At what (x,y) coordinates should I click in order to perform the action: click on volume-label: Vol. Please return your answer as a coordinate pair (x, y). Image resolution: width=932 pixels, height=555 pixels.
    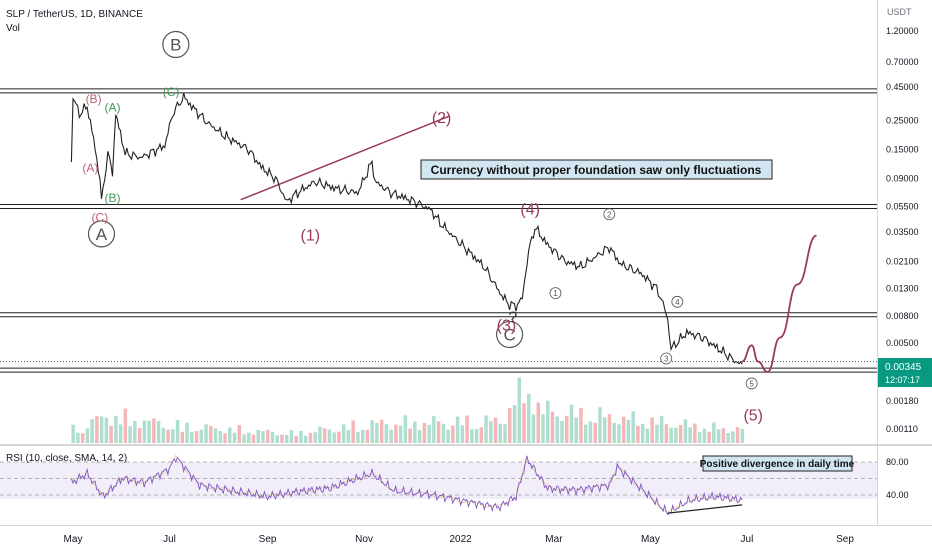
    Looking at the image, I should click on (13, 28).